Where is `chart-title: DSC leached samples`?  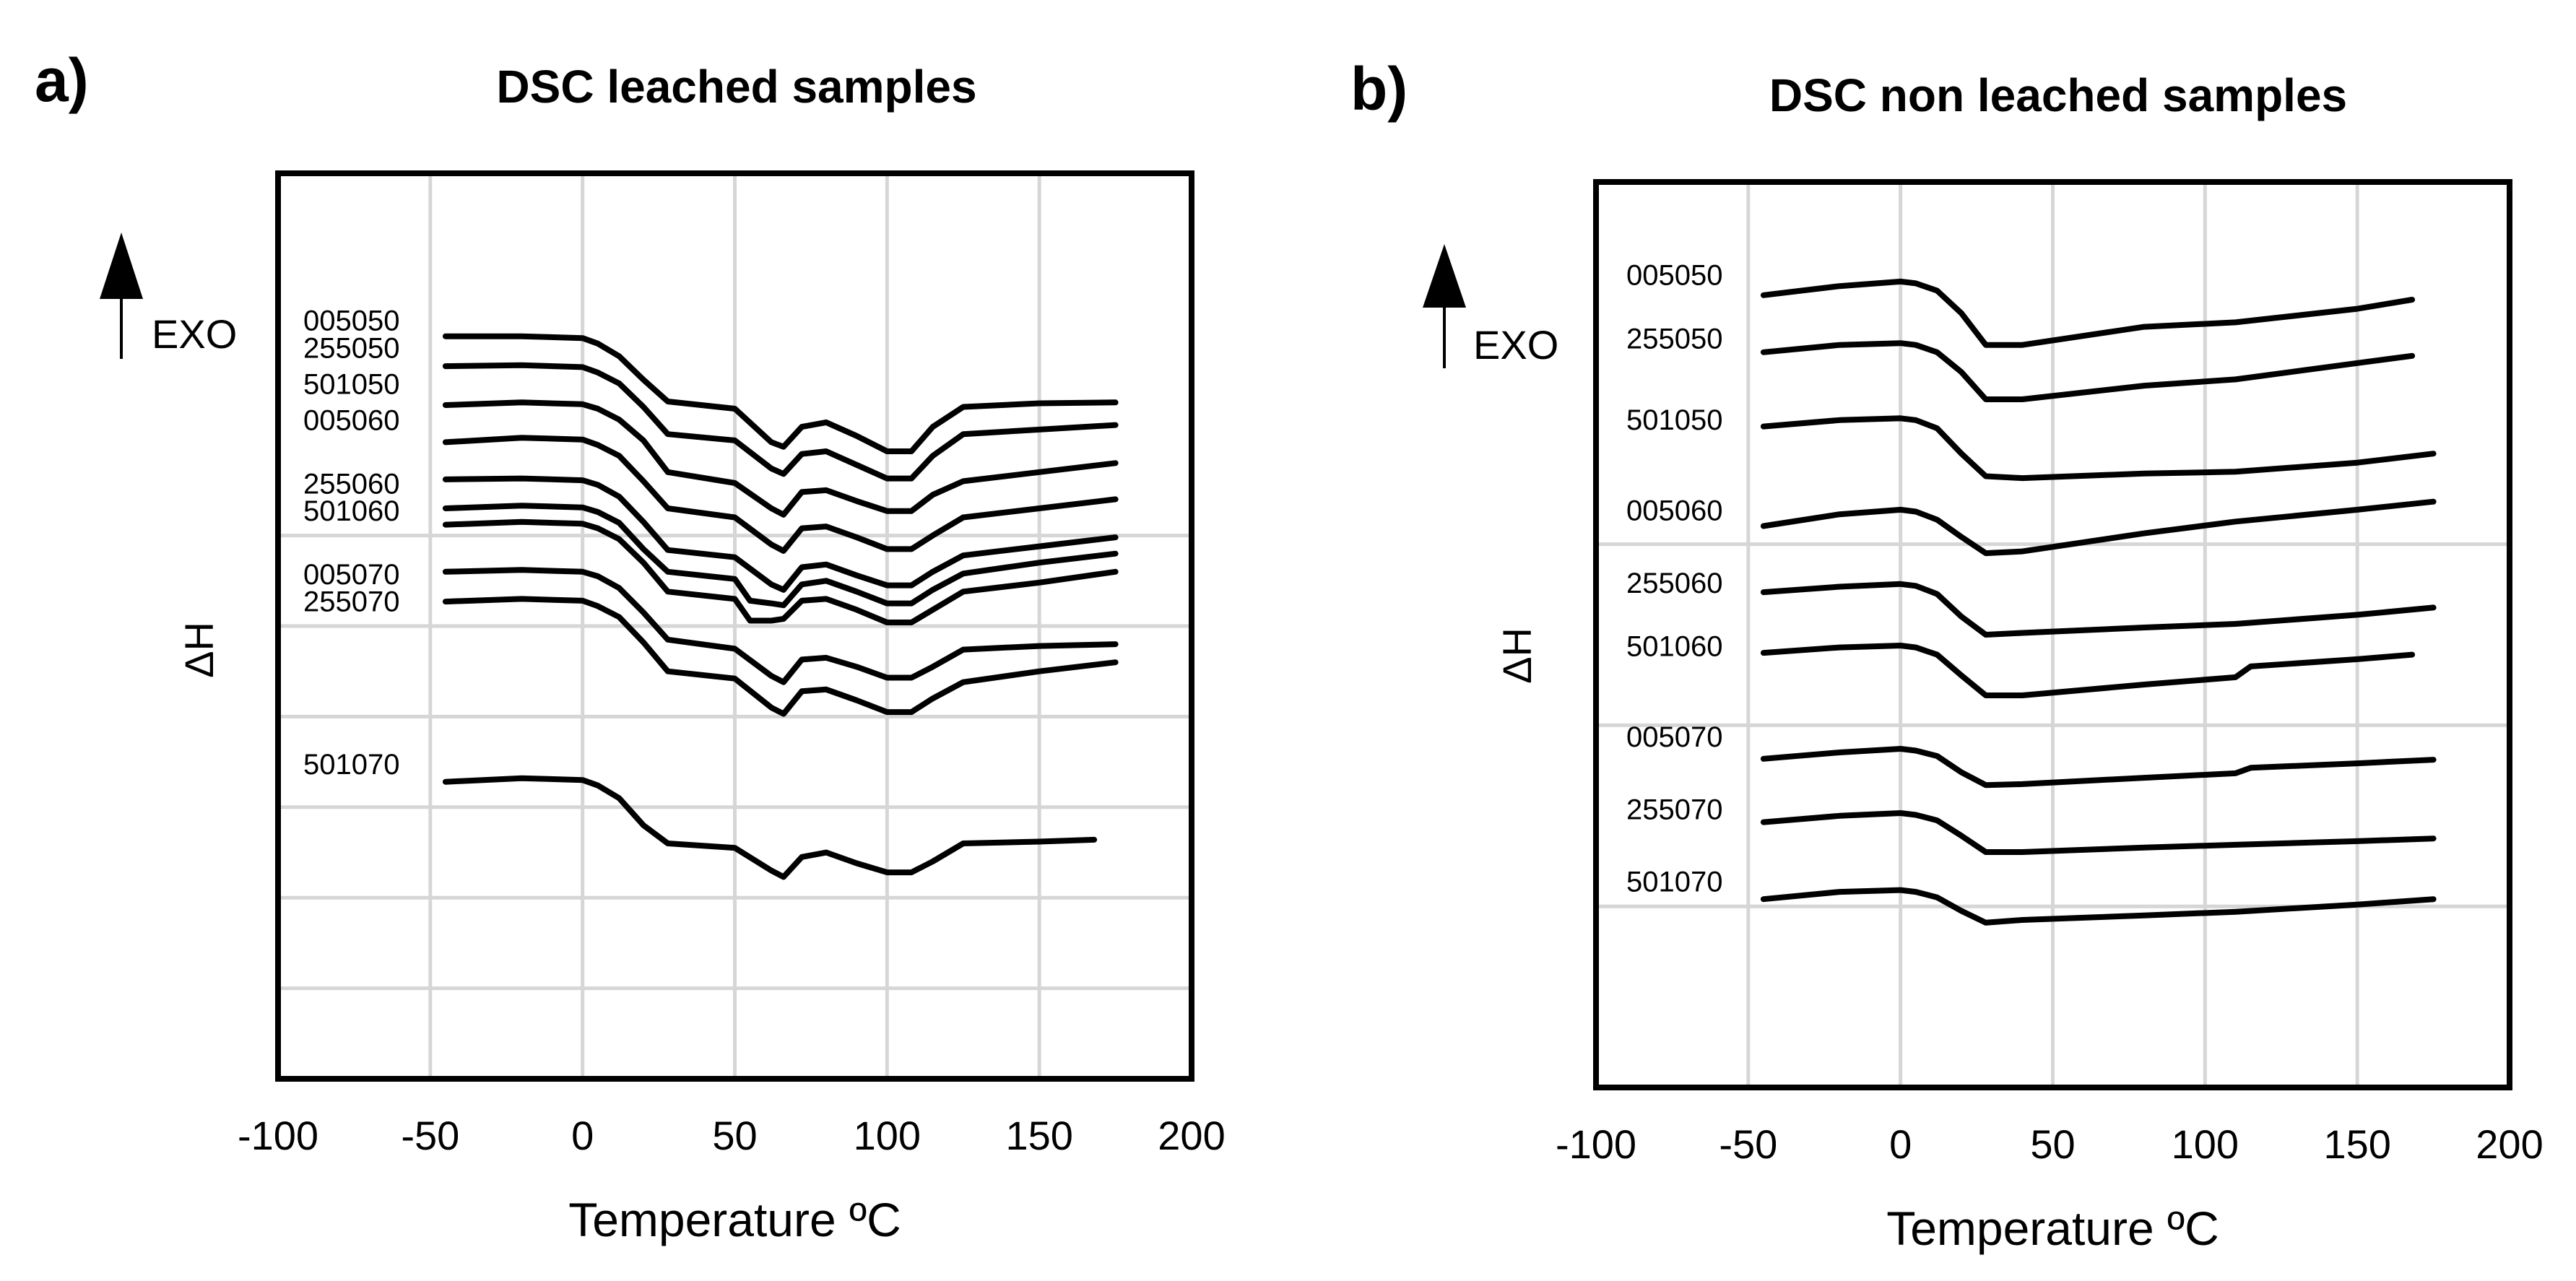 chart-title: DSC leached samples is located at coordinates (736, 87).